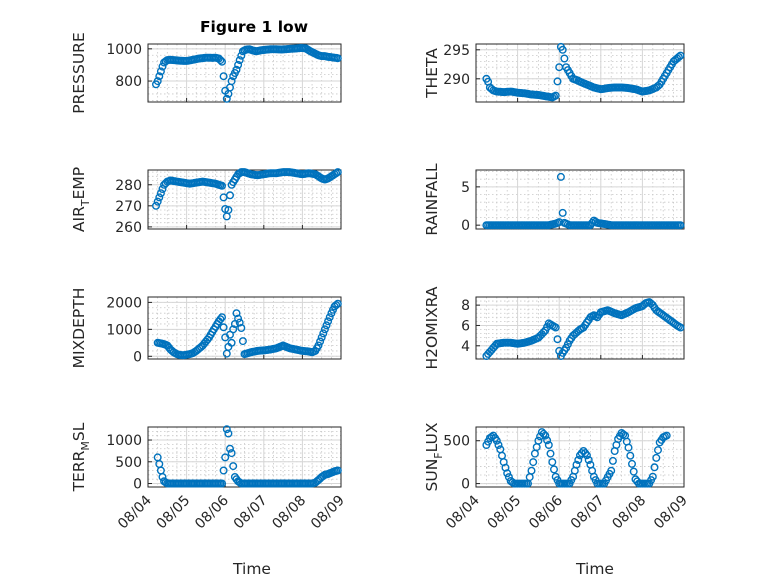 This screenshot has width=778, height=583. What do you see at coordinates (456, 51) in the screenshot?
I see `y-tick-label: 295` at bounding box center [456, 51].